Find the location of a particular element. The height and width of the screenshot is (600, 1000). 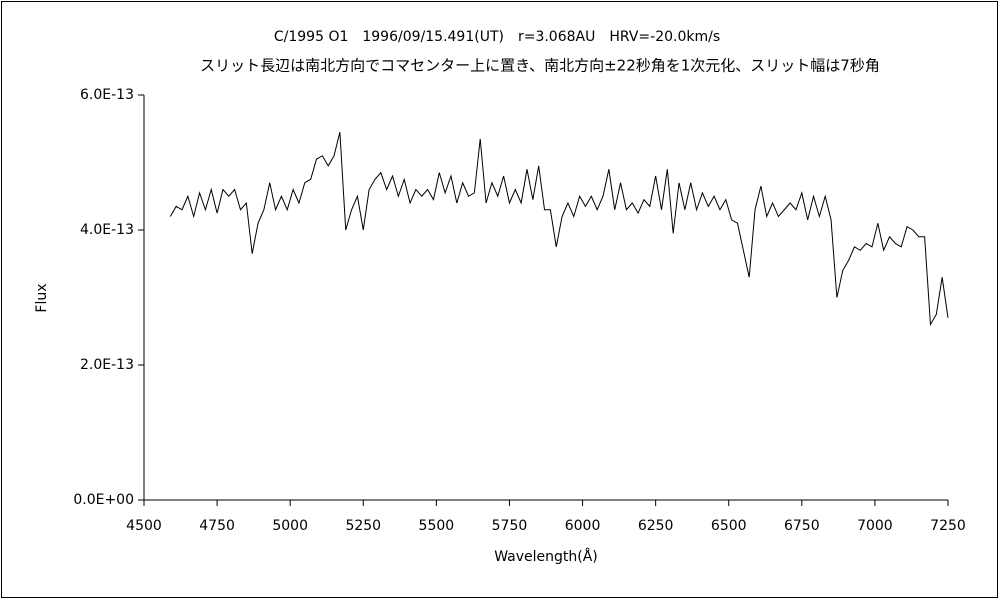

x-tick-label: 6000 is located at coordinates (583, 526).